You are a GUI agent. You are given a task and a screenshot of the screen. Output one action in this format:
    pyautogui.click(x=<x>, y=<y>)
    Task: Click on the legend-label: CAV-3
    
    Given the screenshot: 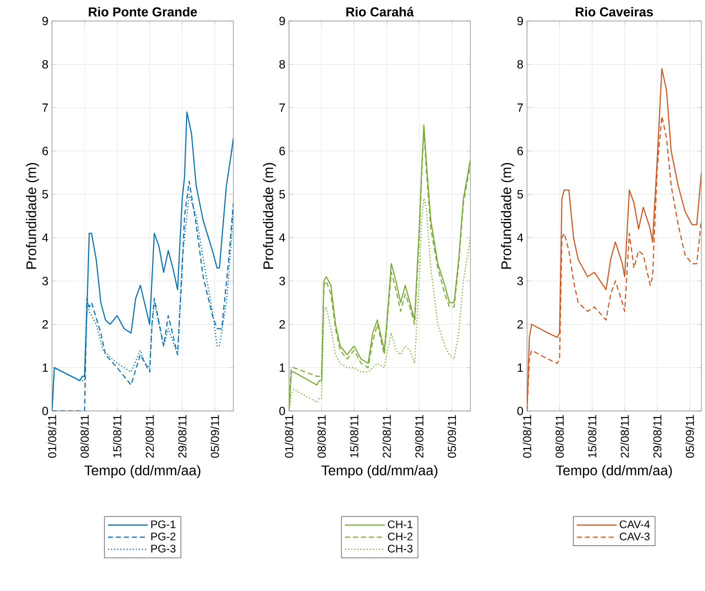 What is the action you would take?
    pyautogui.click(x=635, y=536)
    